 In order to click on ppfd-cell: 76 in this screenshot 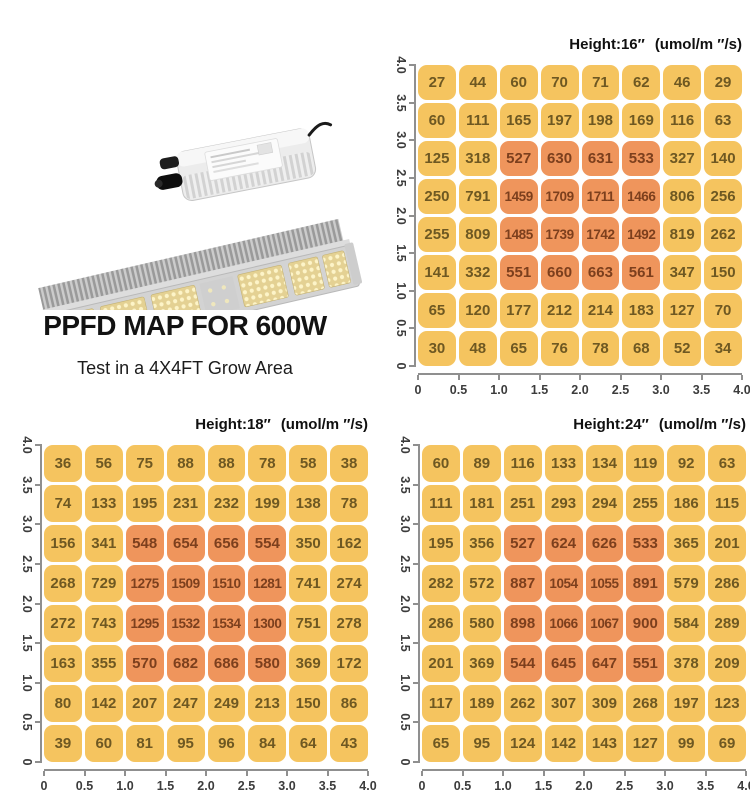, I will do `click(559, 348)`.